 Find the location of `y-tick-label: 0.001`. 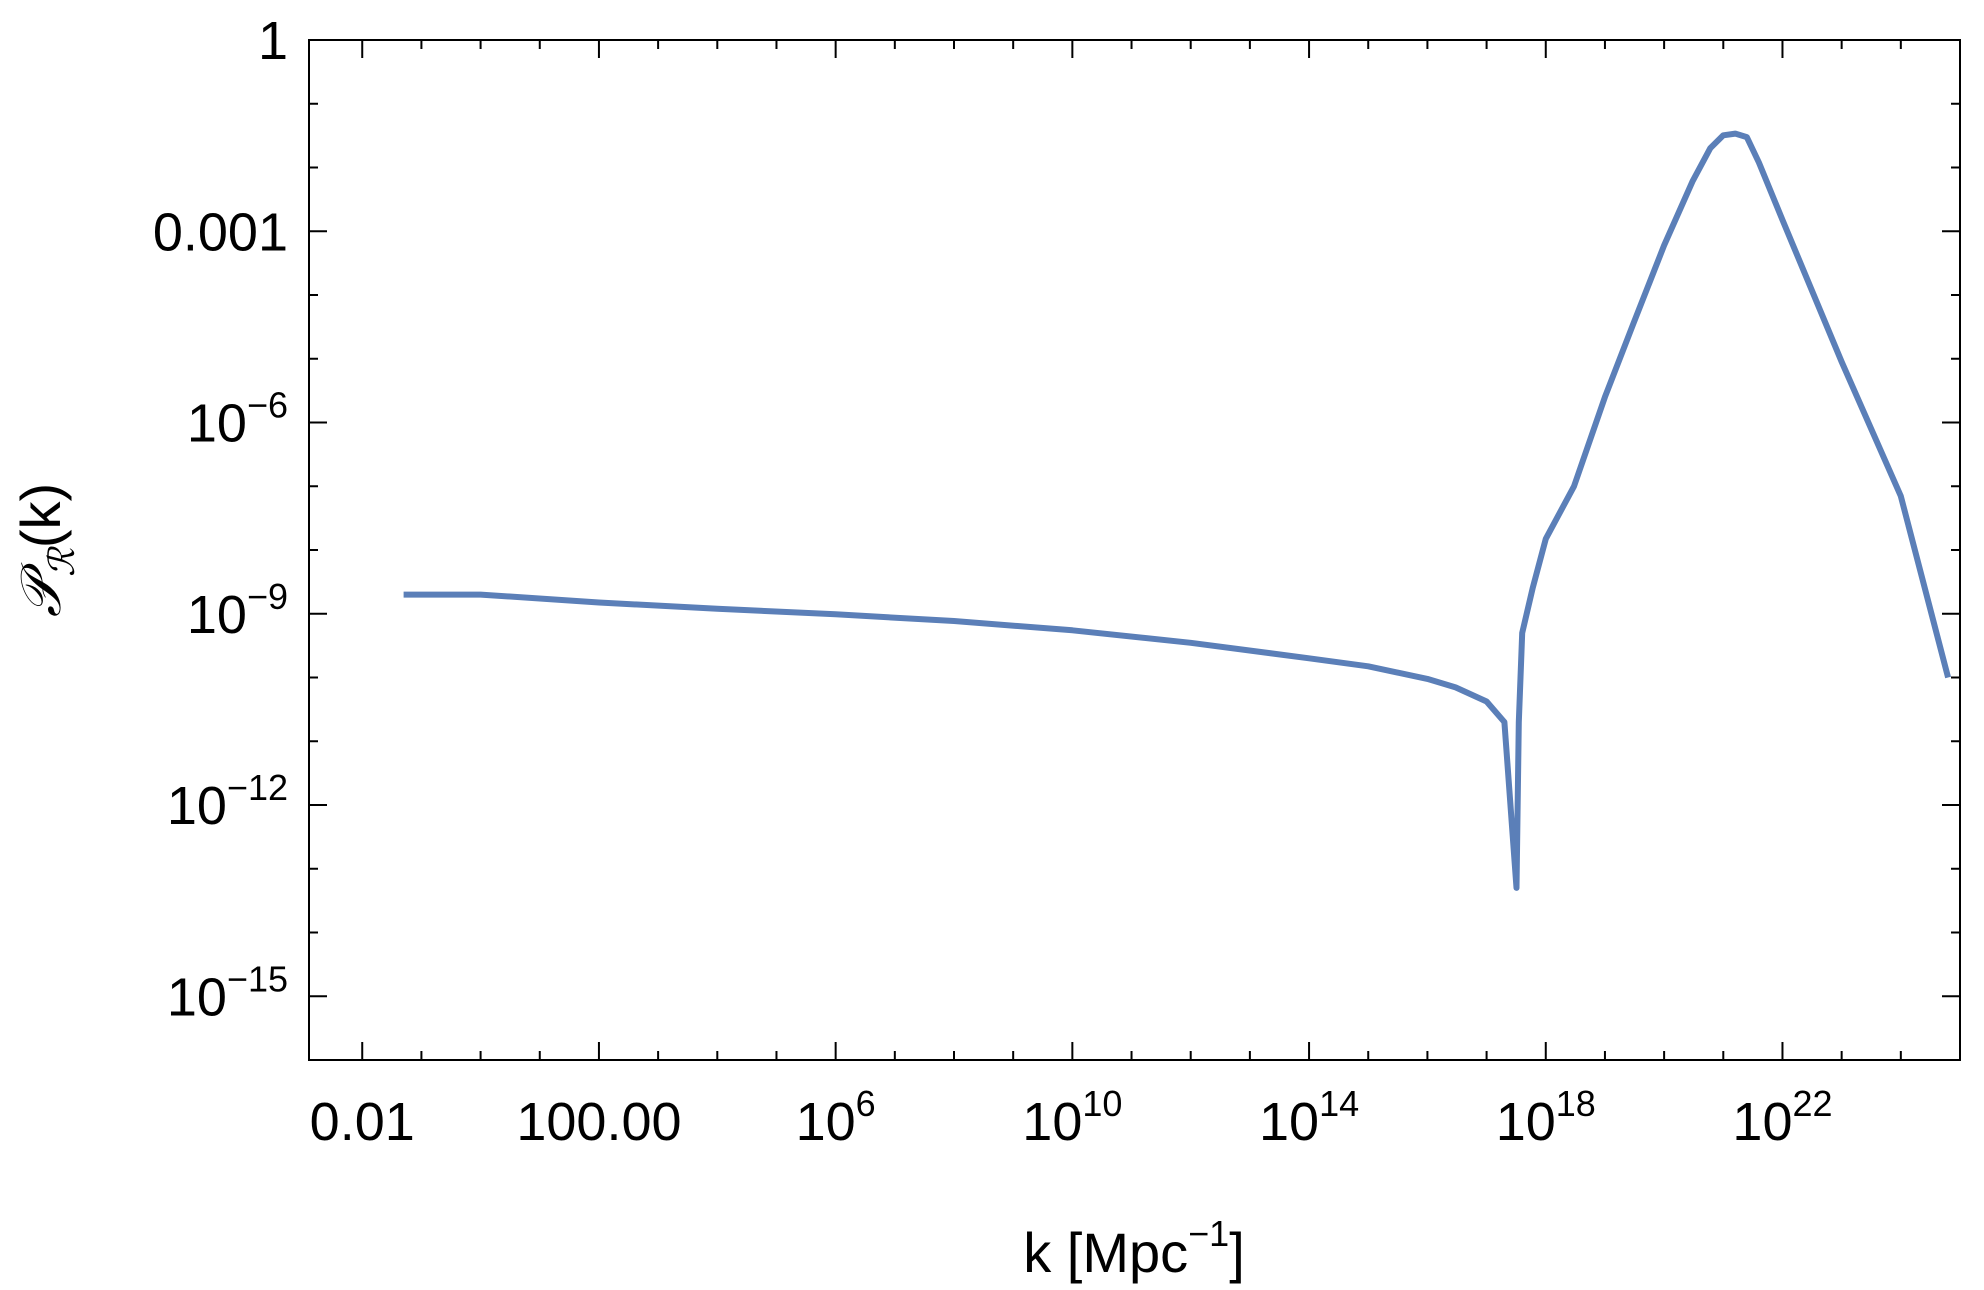

y-tick-label: 0.001 is located at coordinates (220, 232).